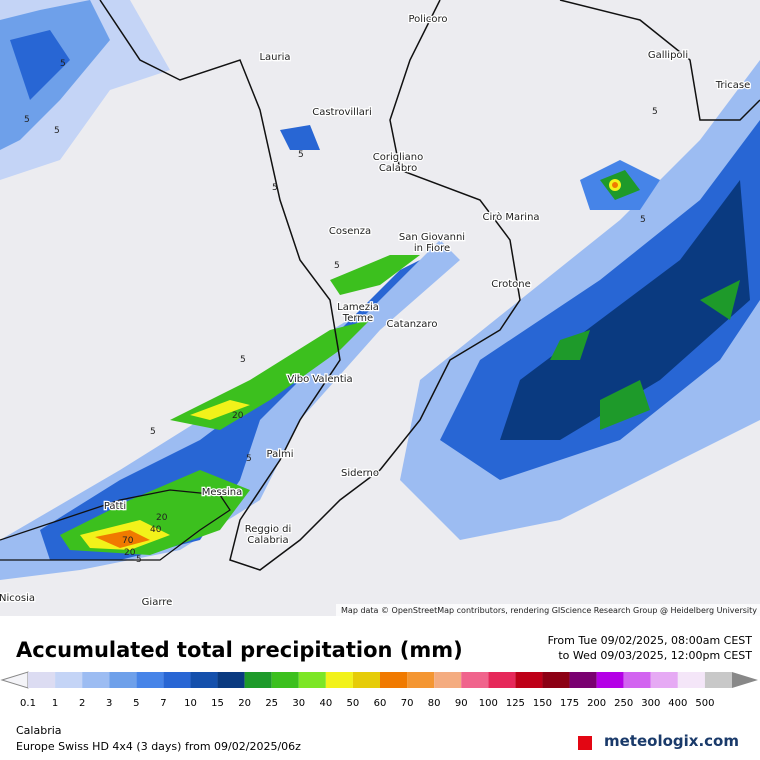 The width and height of the screenshot is (760, 760). I want to click on title: Accumulated total precipitation (mm), so click(239, 650).